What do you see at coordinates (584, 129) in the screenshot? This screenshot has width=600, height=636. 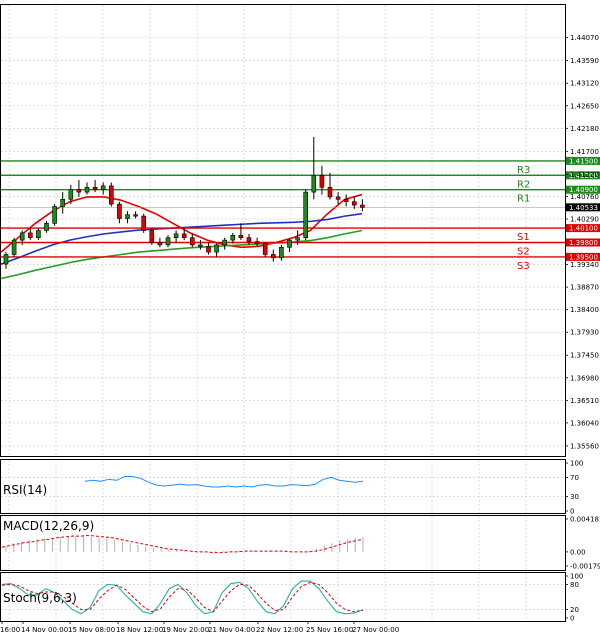 I see `price-tick-label: 1.42180` at bounding box center [584, 129].